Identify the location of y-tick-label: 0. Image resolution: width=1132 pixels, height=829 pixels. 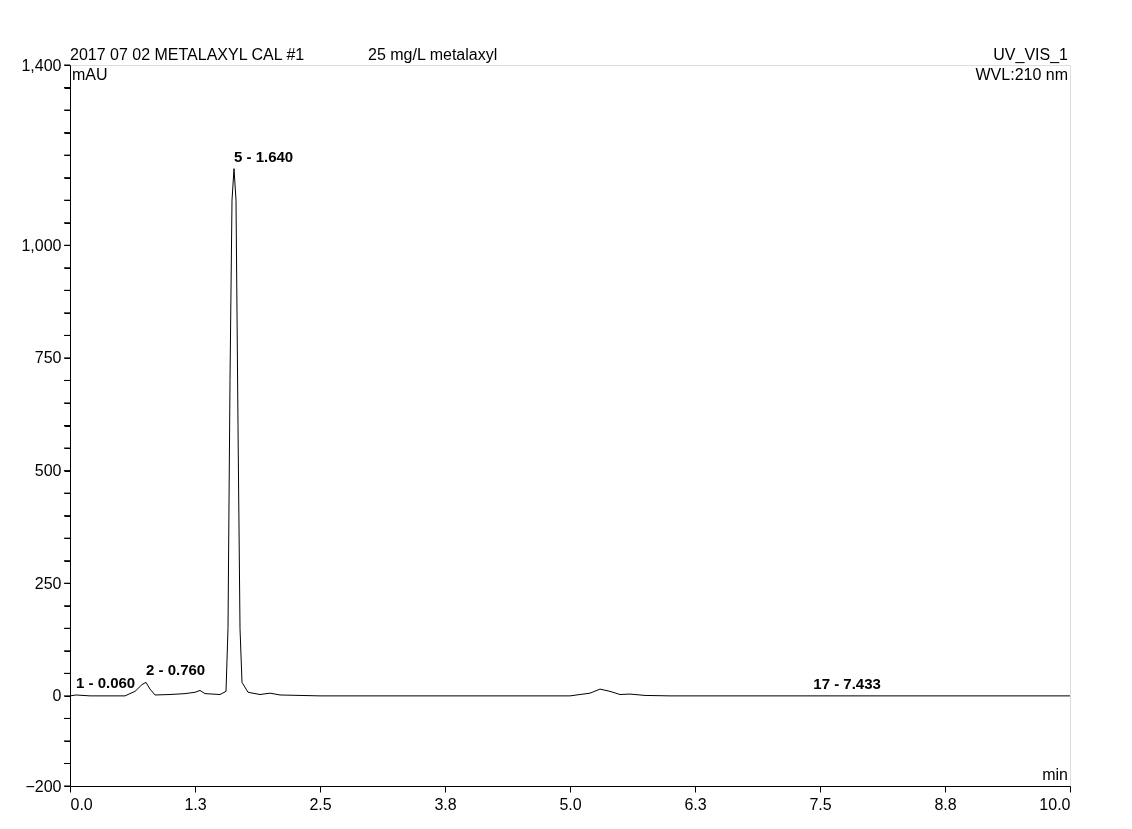
(57, 696).